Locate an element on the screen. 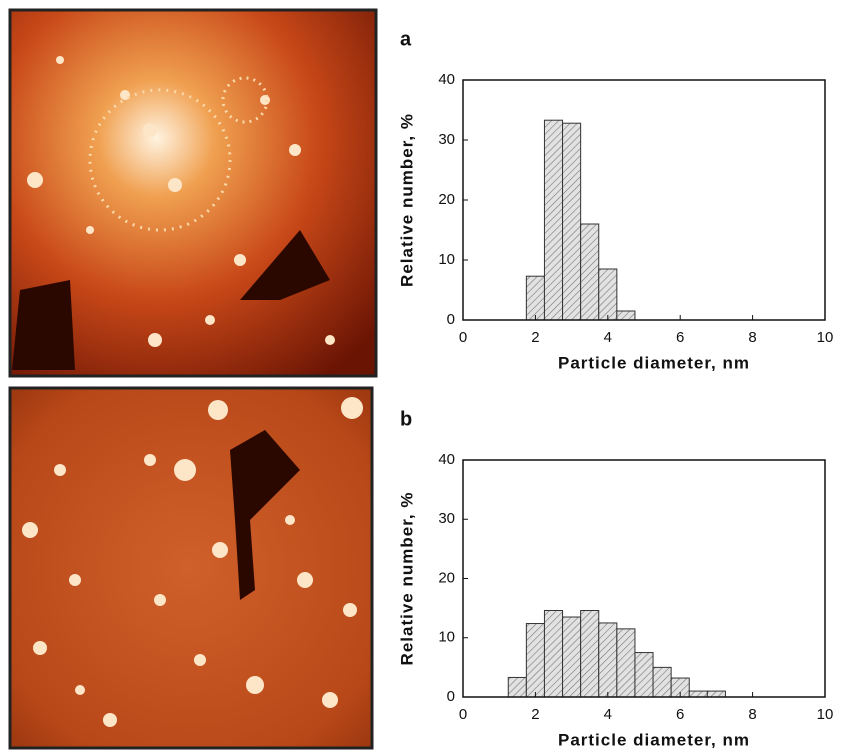  panel-label: b is located at coordinates (406, 419).